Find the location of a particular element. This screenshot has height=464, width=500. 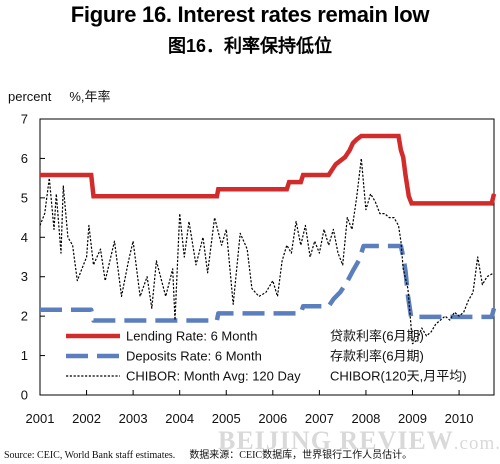

y-tick-label: 6 is located at coordinates (24, 158).